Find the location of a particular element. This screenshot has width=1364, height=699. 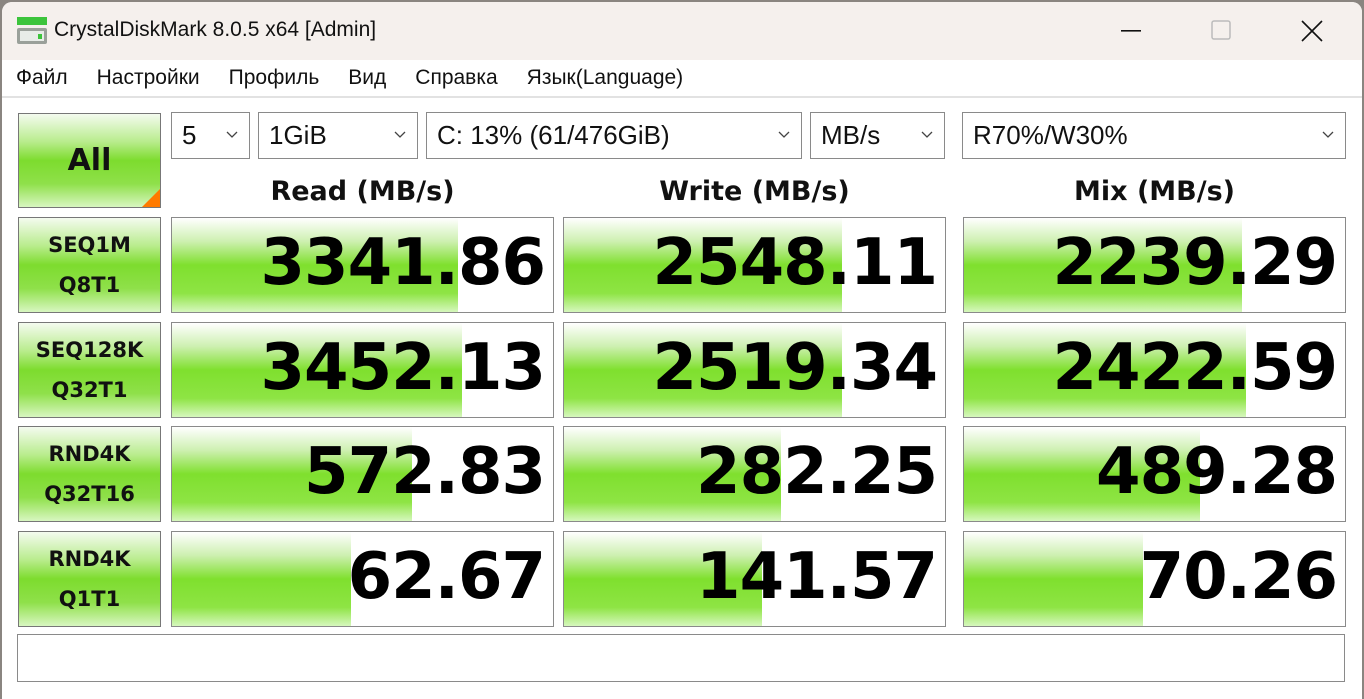

size-select: 1GiB is located at coordinates (338, 135).